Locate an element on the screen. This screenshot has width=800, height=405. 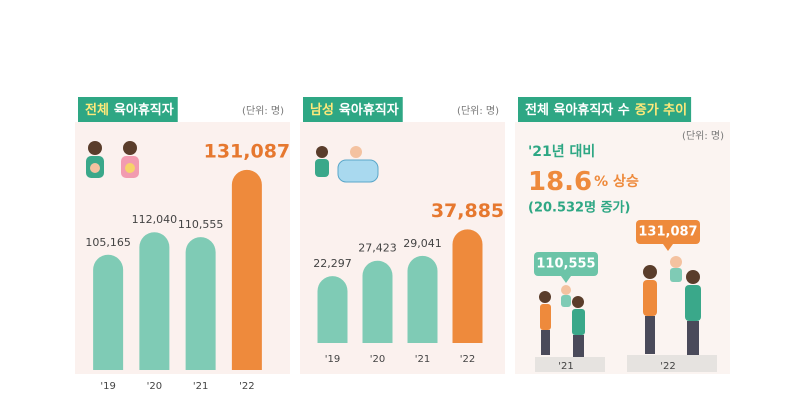
annotation: (20.532명 증가) is located at coordinates (579, 208).